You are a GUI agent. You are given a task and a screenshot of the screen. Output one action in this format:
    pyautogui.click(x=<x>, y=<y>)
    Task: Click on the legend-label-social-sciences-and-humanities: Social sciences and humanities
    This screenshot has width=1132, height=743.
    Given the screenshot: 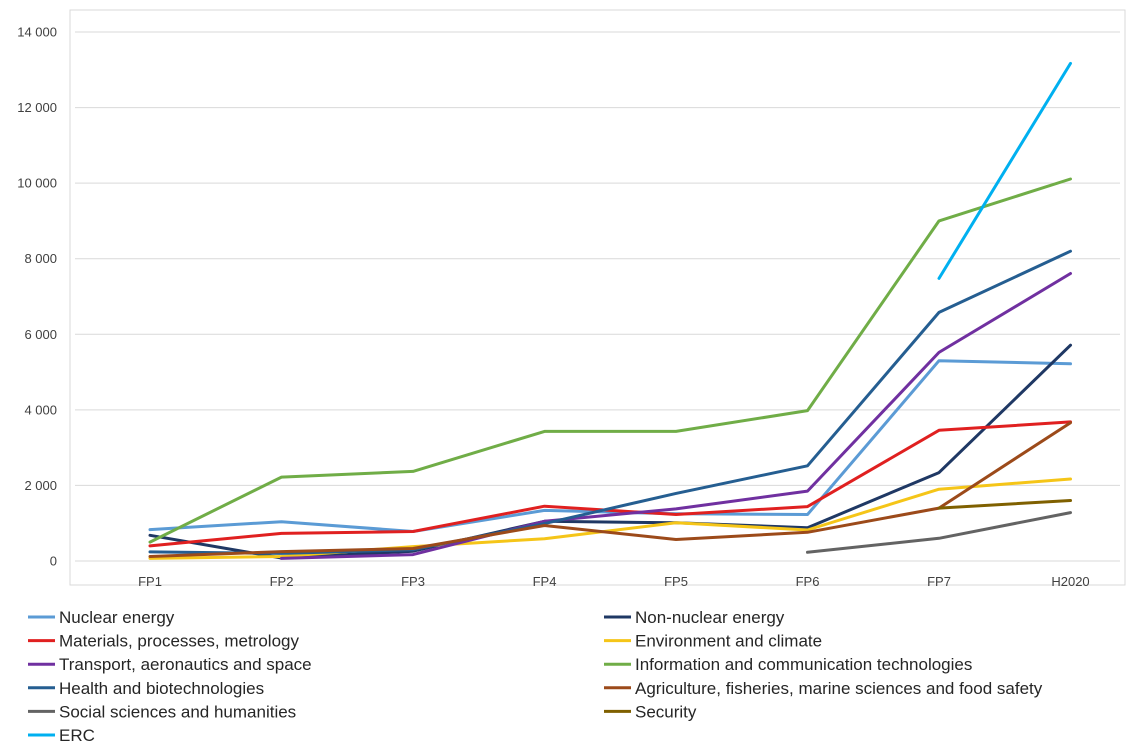 What is the action you would take?
    pyautogui.click(x=177, y=711)
    